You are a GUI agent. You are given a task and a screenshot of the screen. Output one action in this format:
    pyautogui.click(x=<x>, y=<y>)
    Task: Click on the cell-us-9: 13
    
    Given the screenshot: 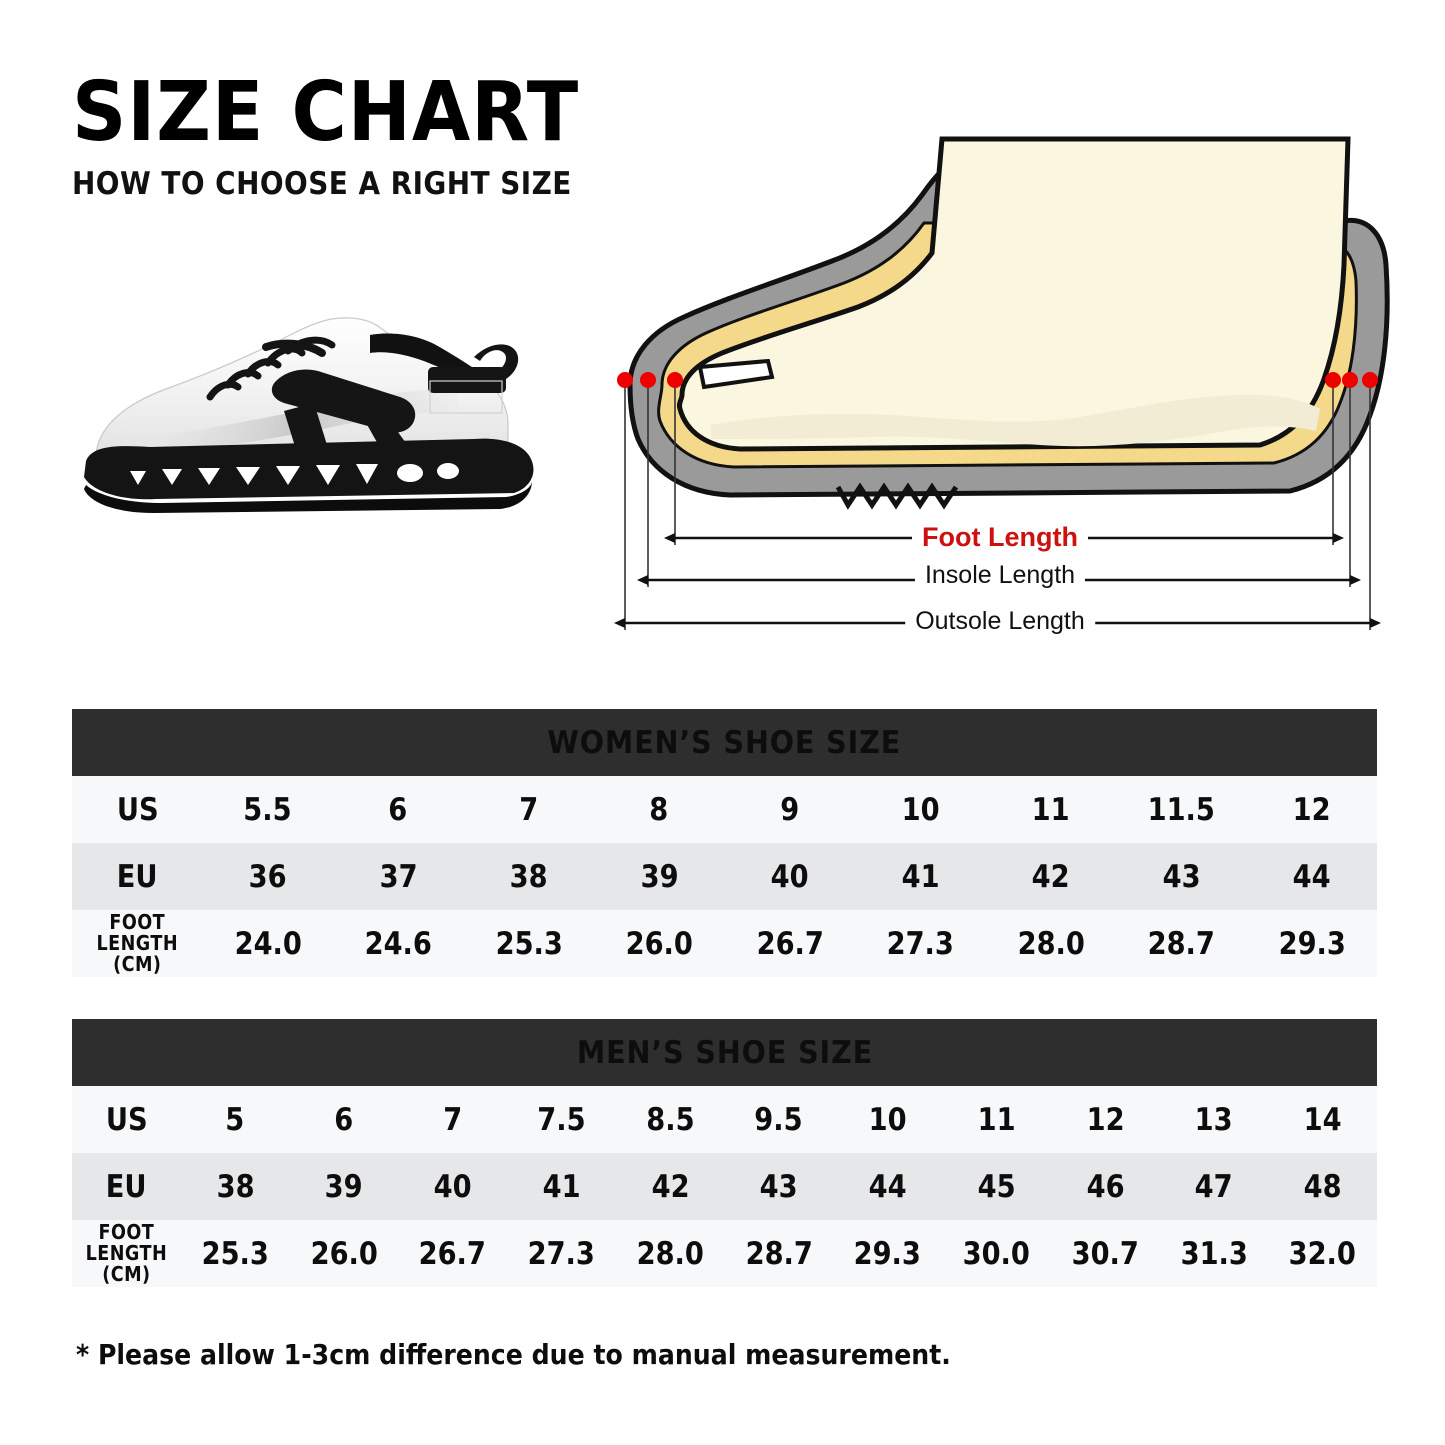 What is the action you would take?
    pyautogui.click(x=1214, y=1119)
    